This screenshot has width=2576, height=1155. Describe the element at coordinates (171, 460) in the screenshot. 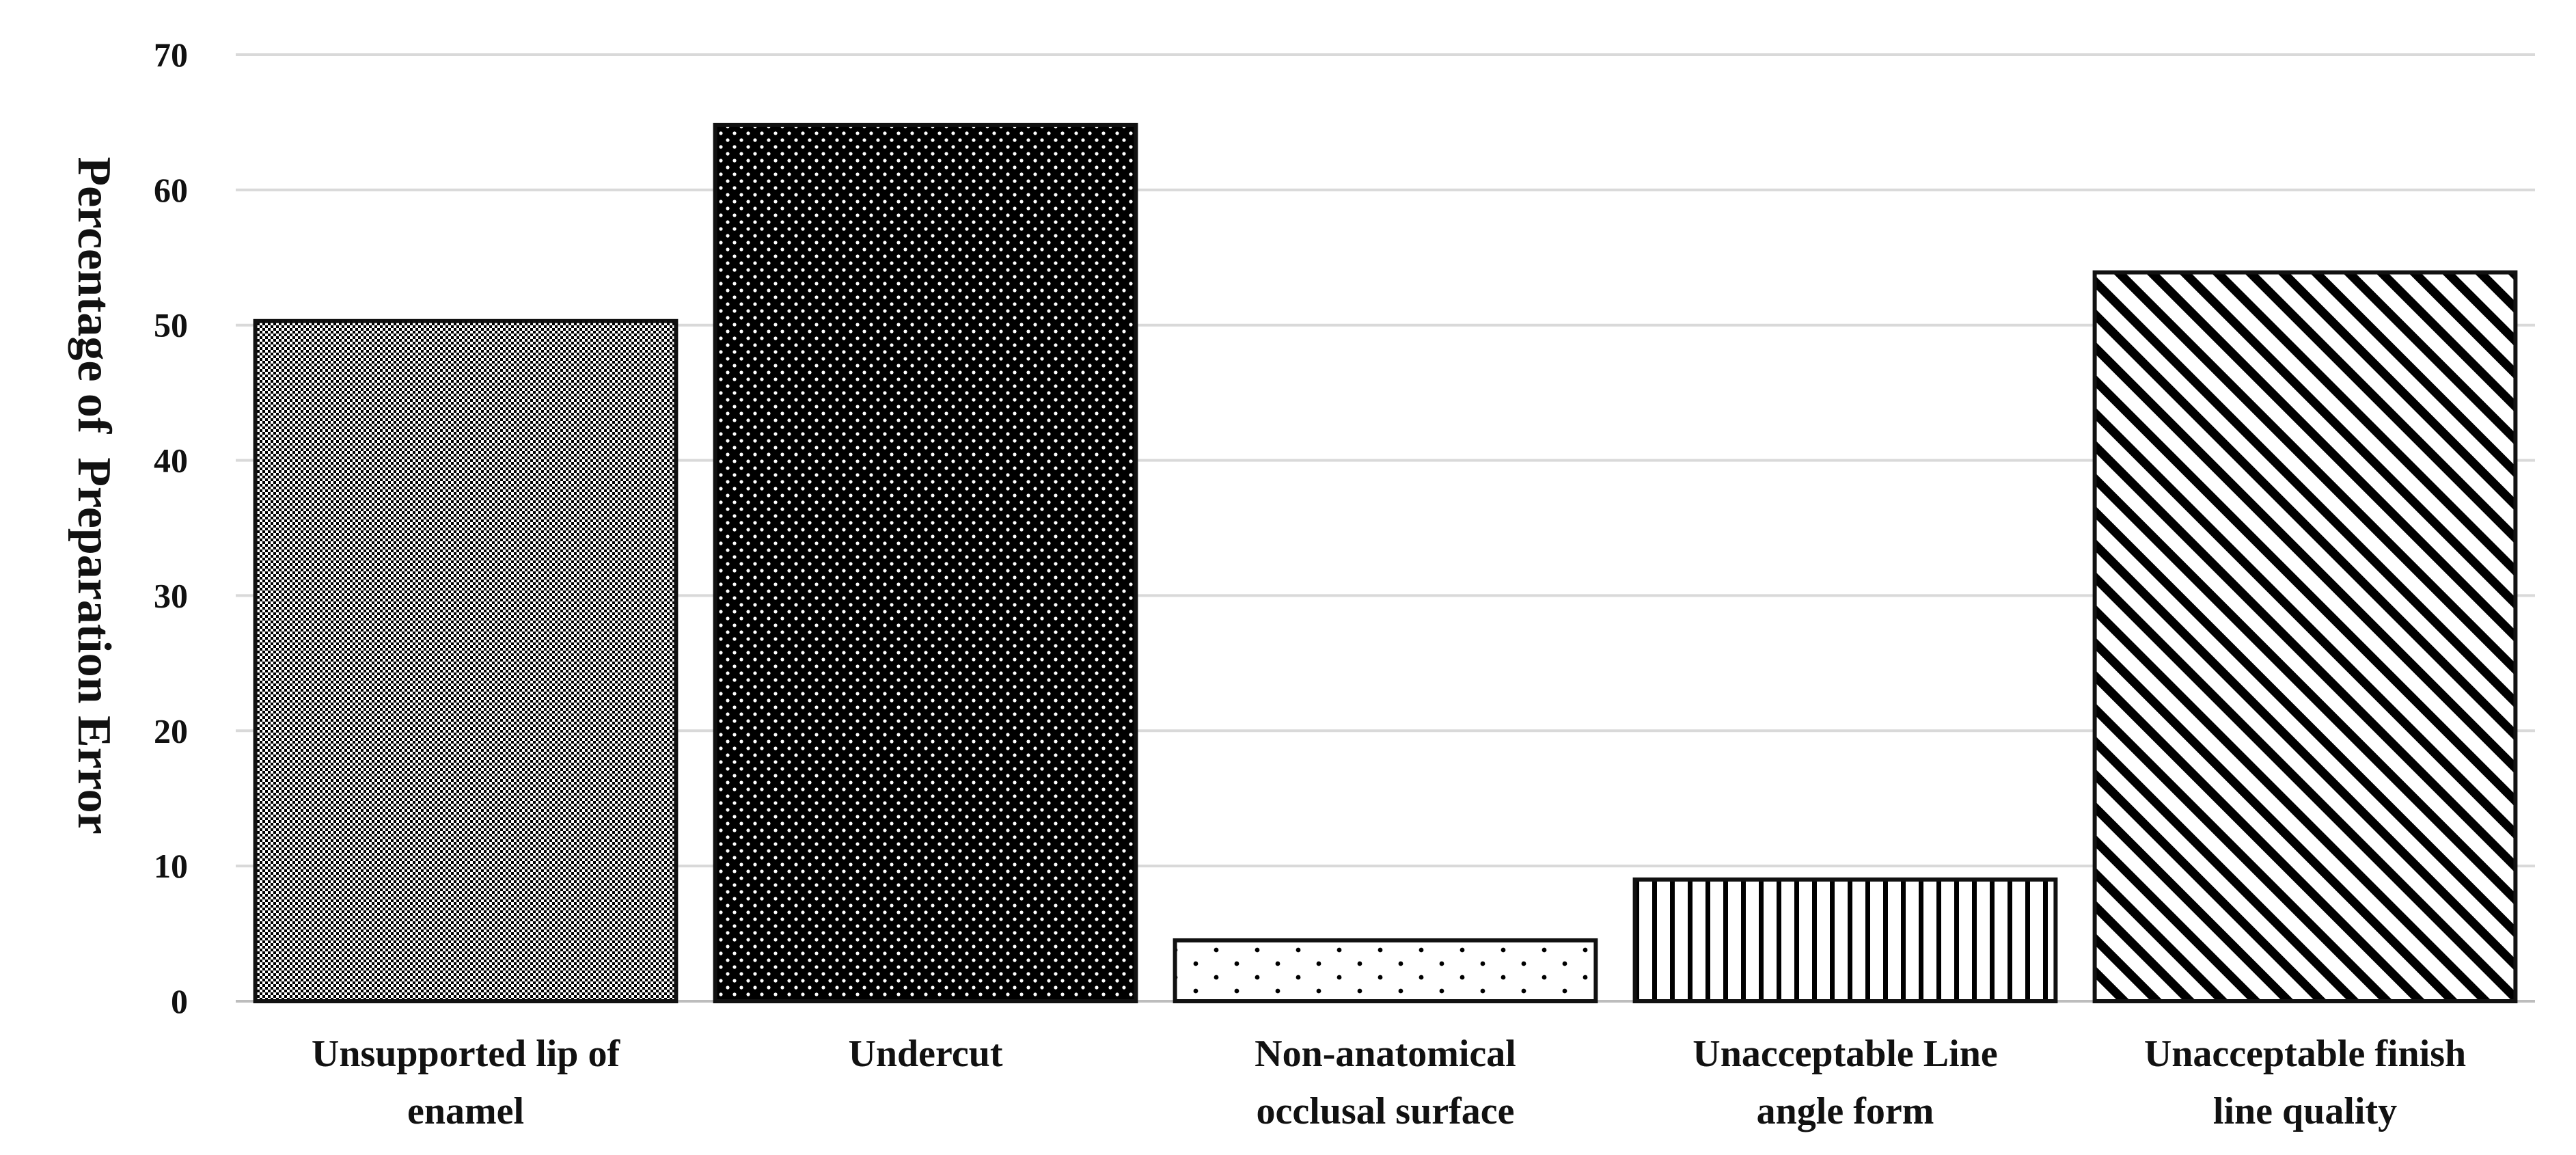

I see `y-tick-label: 40` at that location.